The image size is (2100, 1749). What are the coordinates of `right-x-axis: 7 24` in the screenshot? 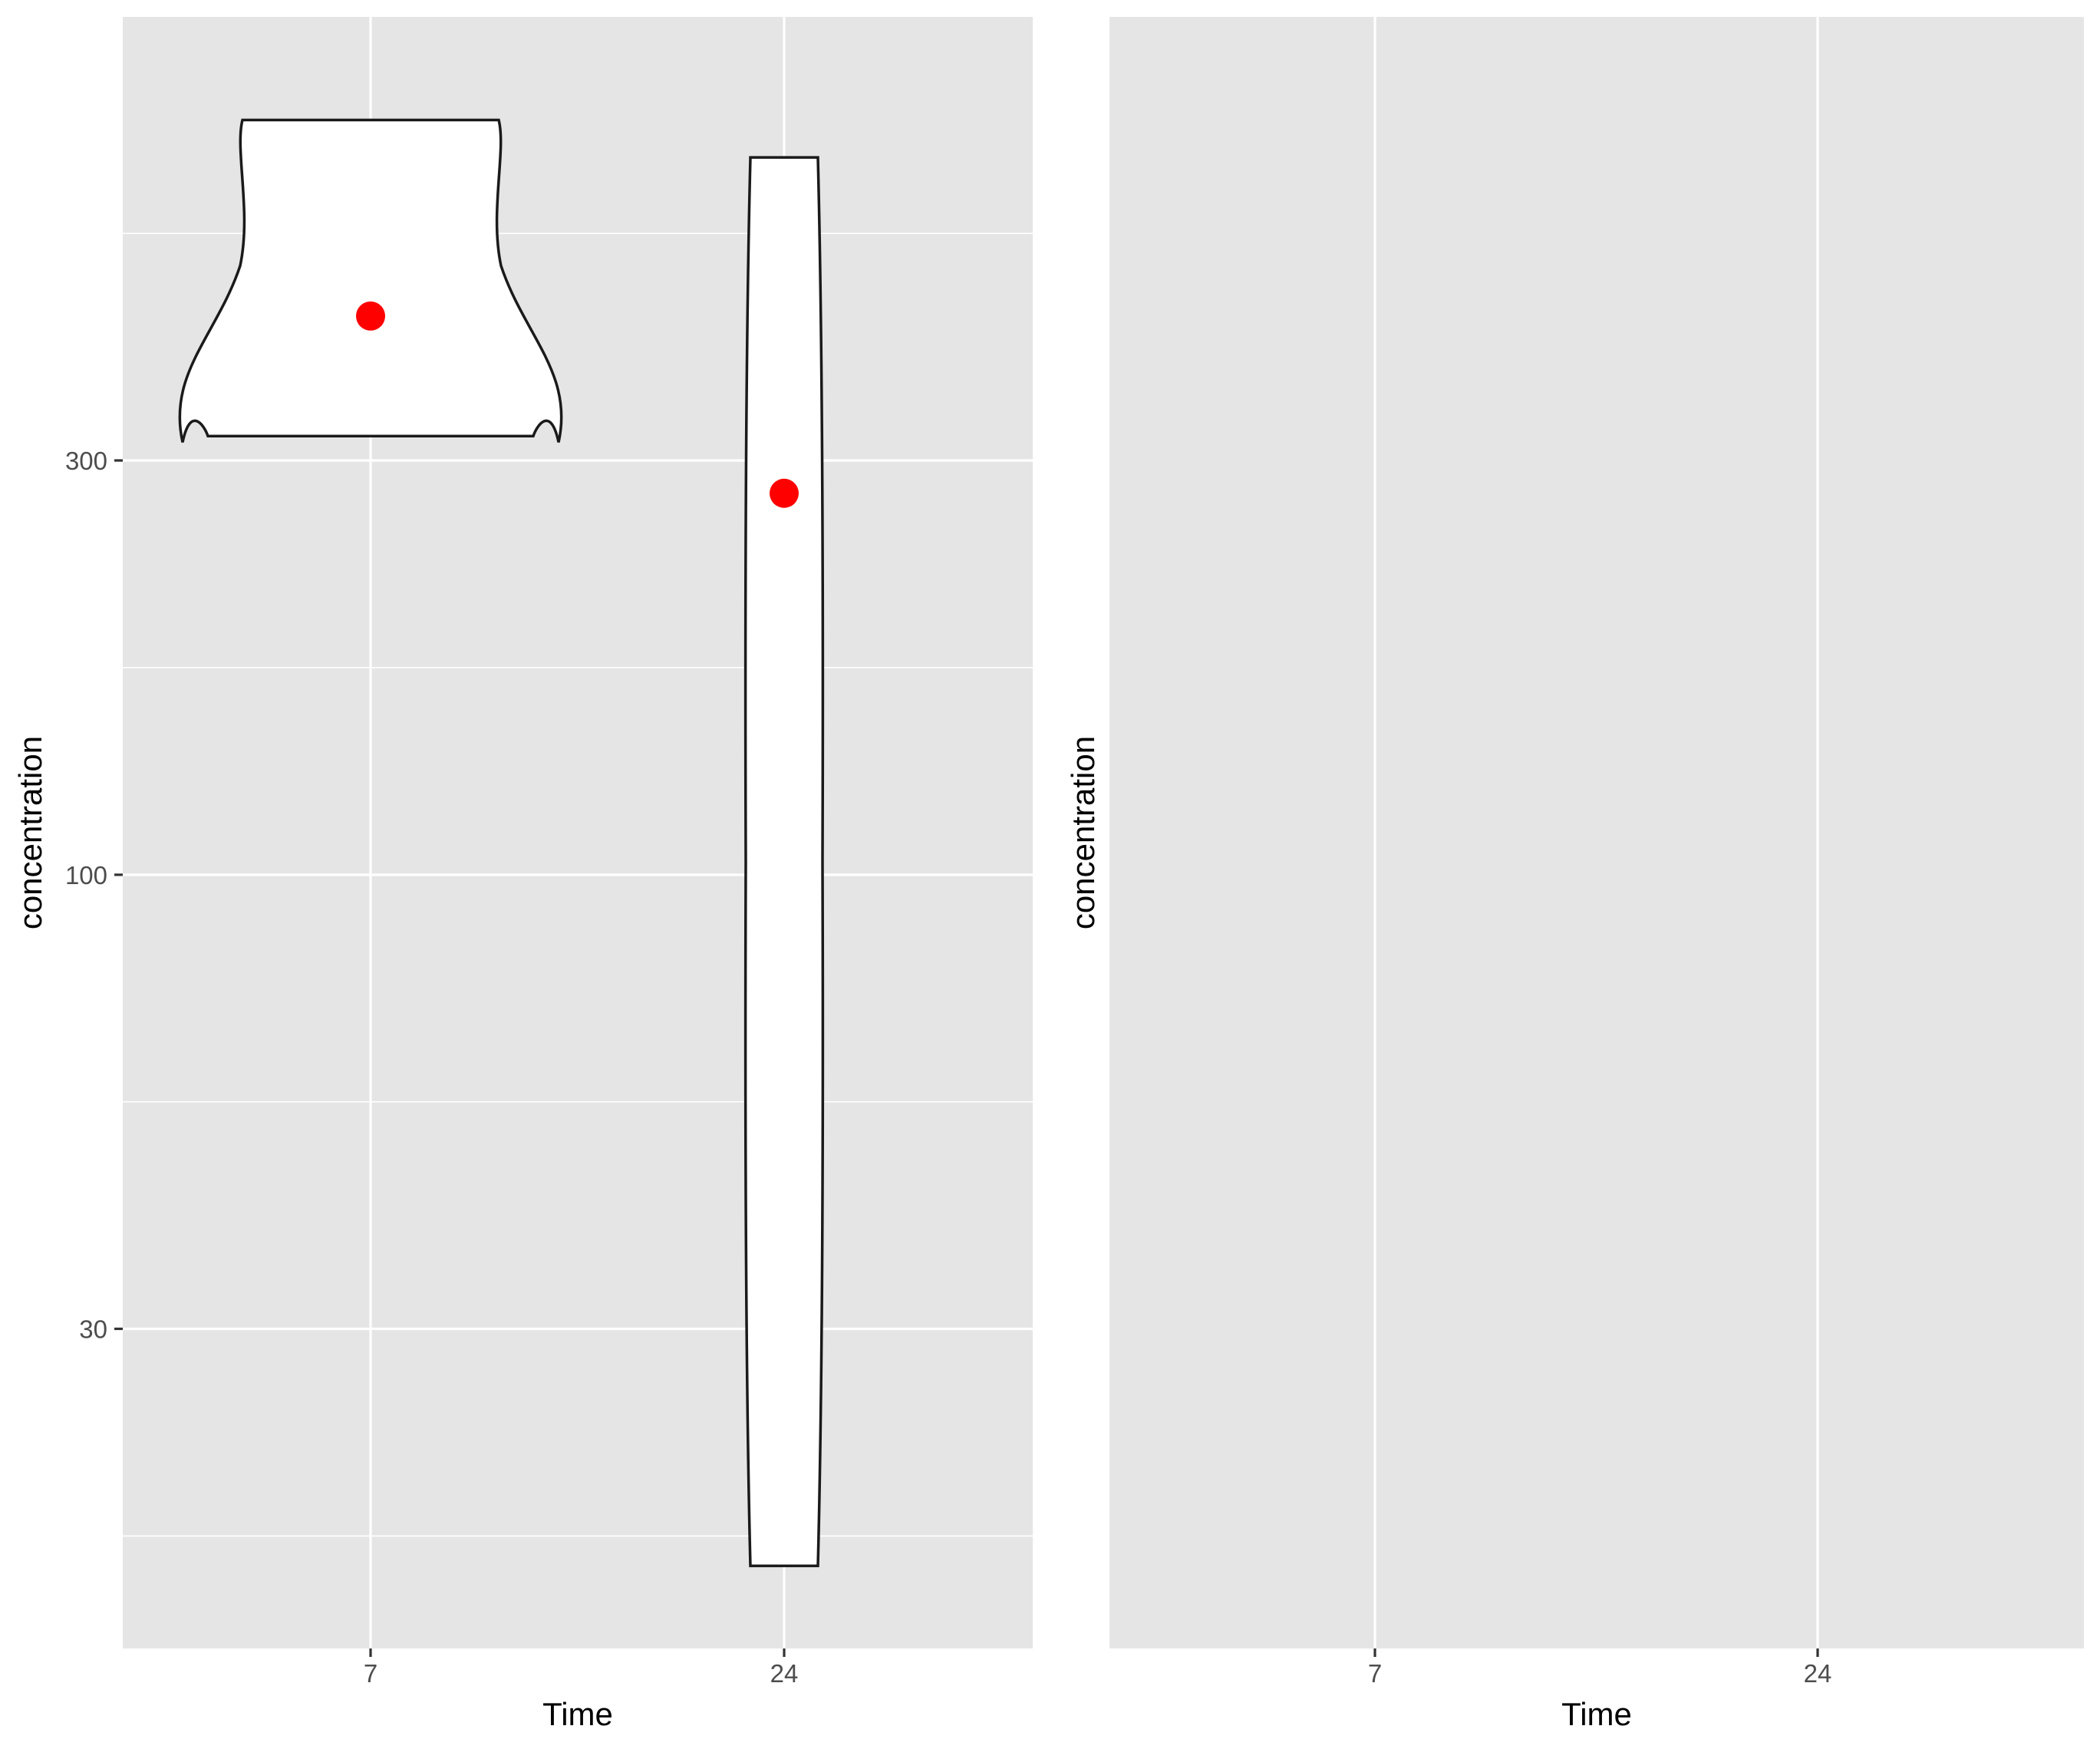 It's located at (1600, 1668).